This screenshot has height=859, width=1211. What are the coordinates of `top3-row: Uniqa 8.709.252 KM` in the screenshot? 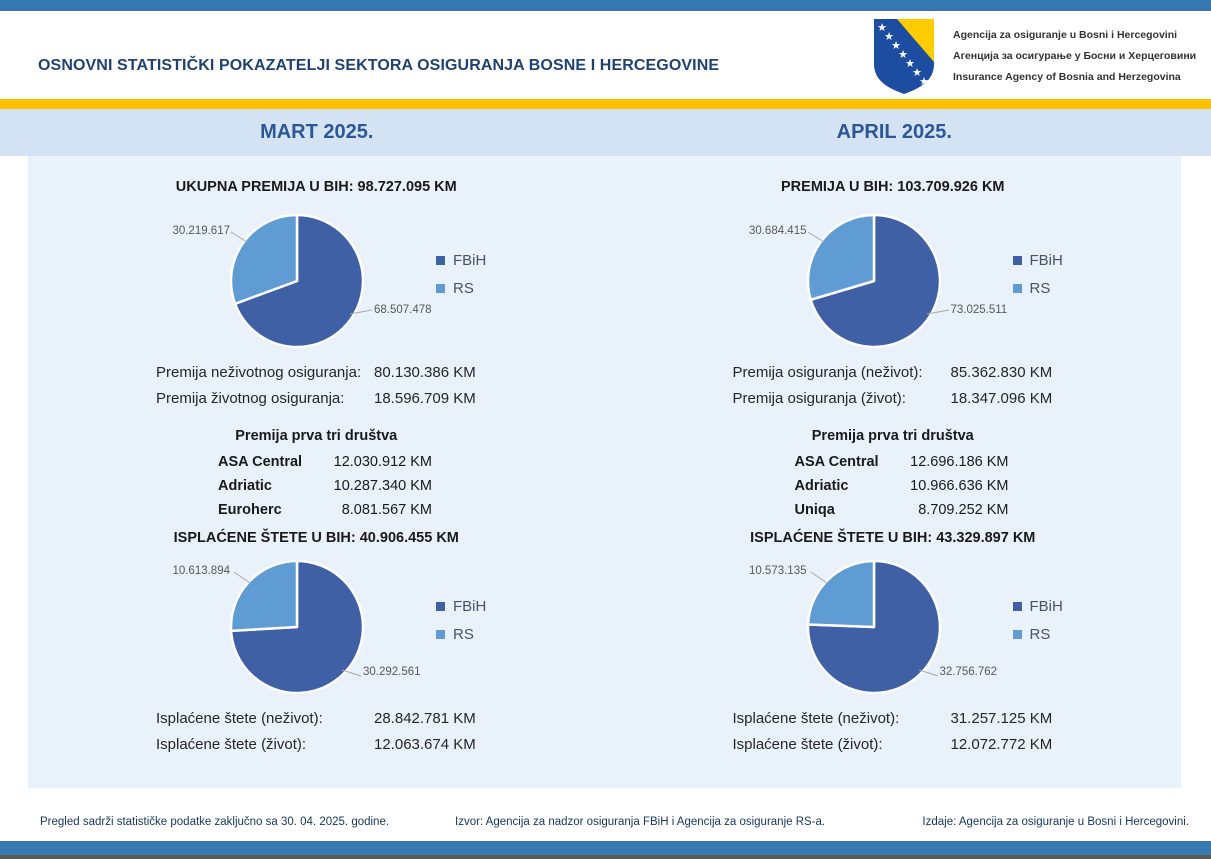 It's located at (988, 510).